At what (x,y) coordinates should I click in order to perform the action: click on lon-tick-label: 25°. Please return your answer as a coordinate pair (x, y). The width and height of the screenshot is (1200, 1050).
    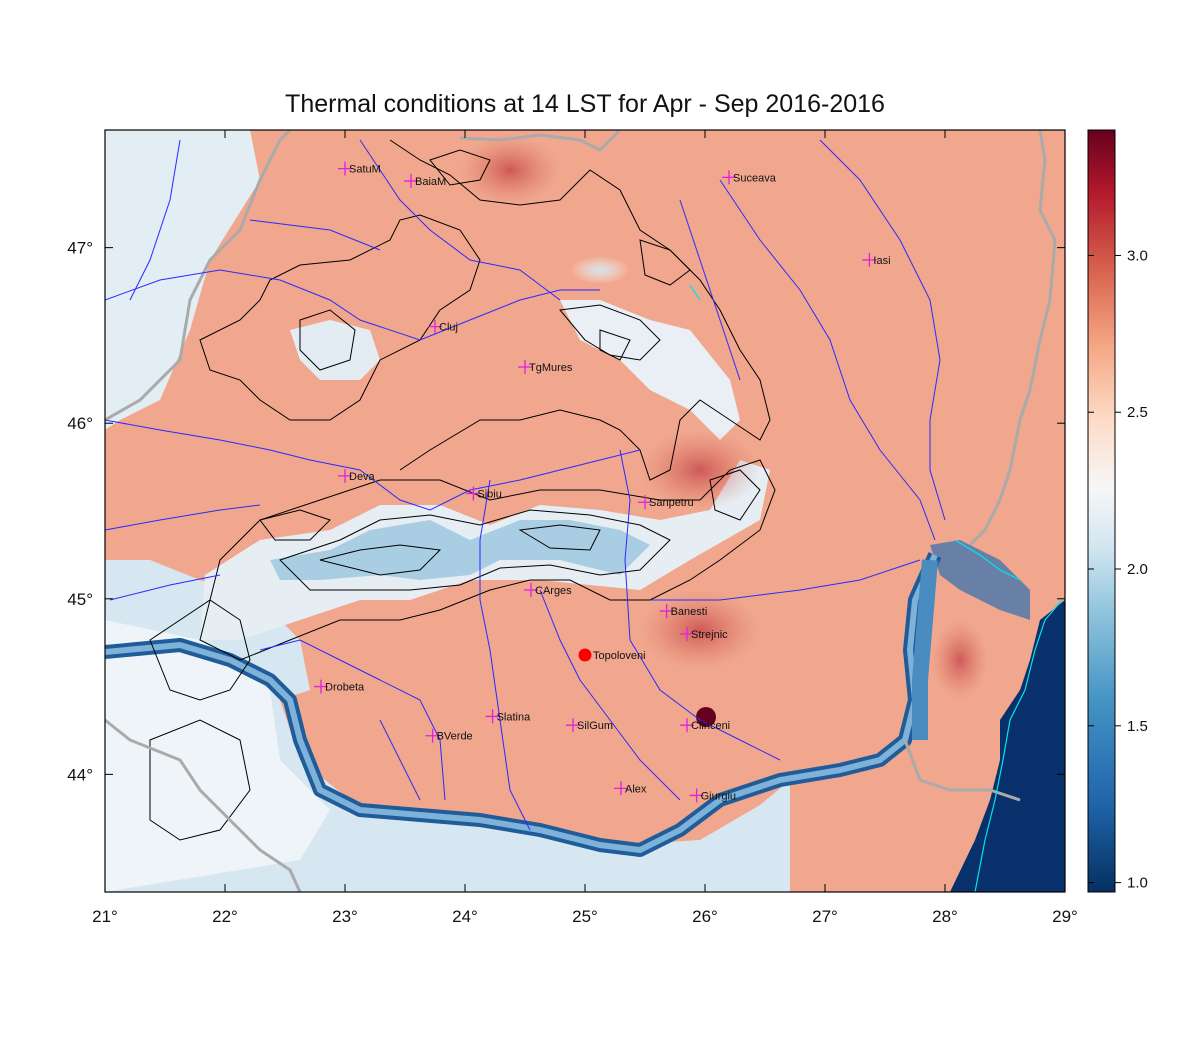
    Looking at the image, I should click on (585, 916).